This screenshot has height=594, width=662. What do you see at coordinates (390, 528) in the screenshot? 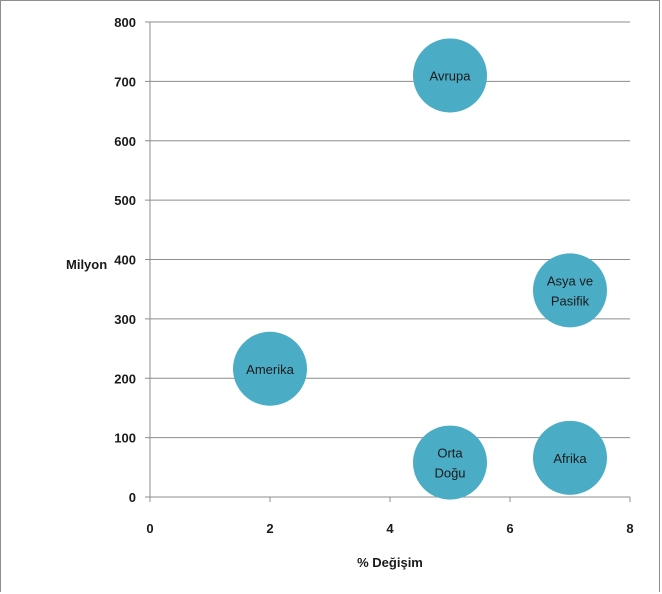
I see `x-tick-label: 4` at bounding box center [390, 528].